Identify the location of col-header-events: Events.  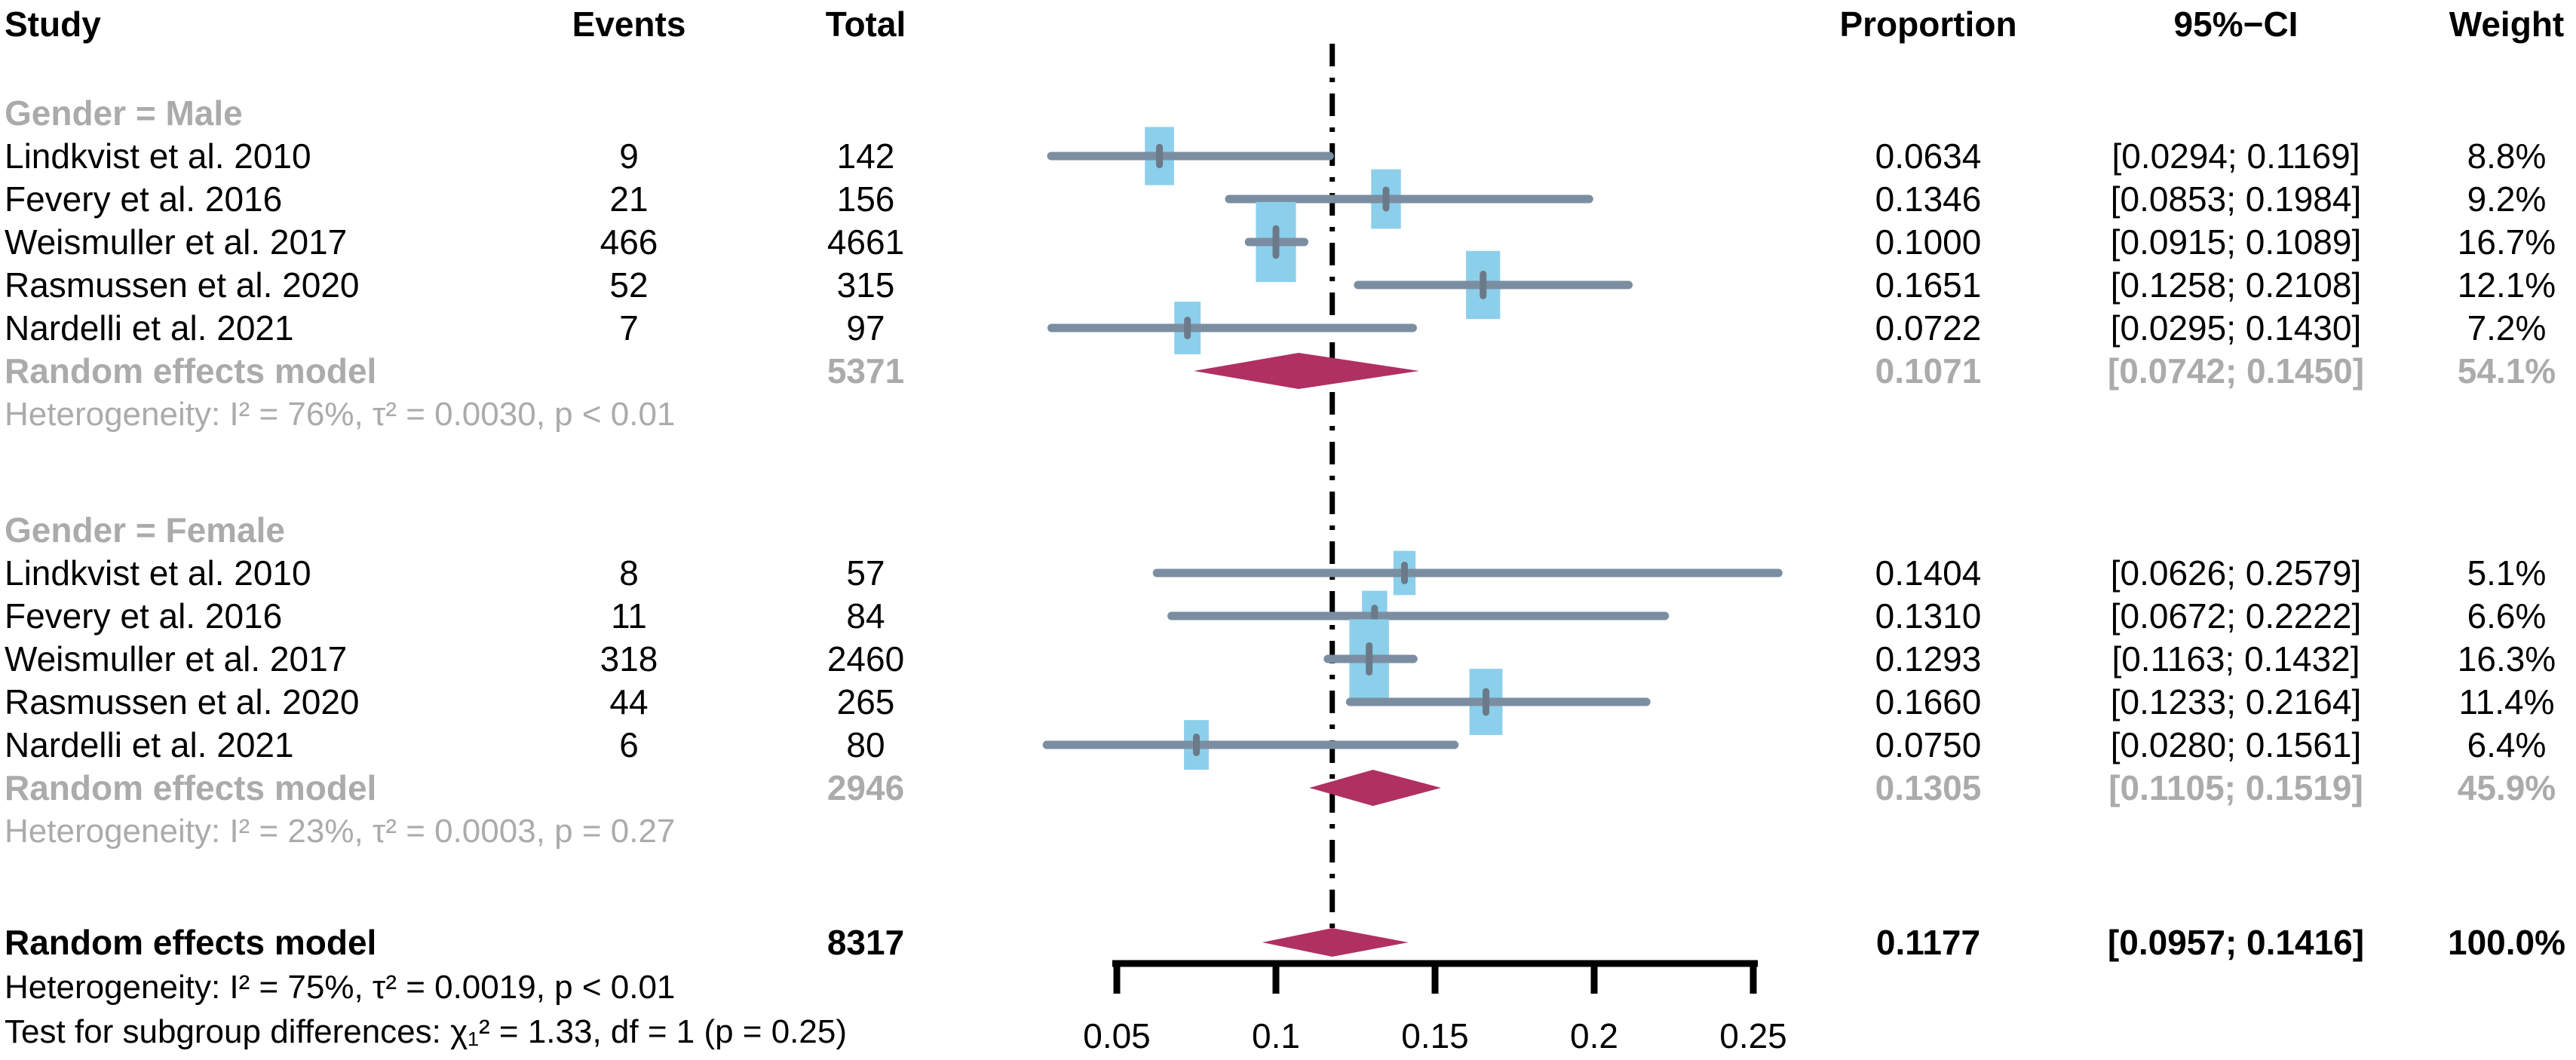
(629, 24).